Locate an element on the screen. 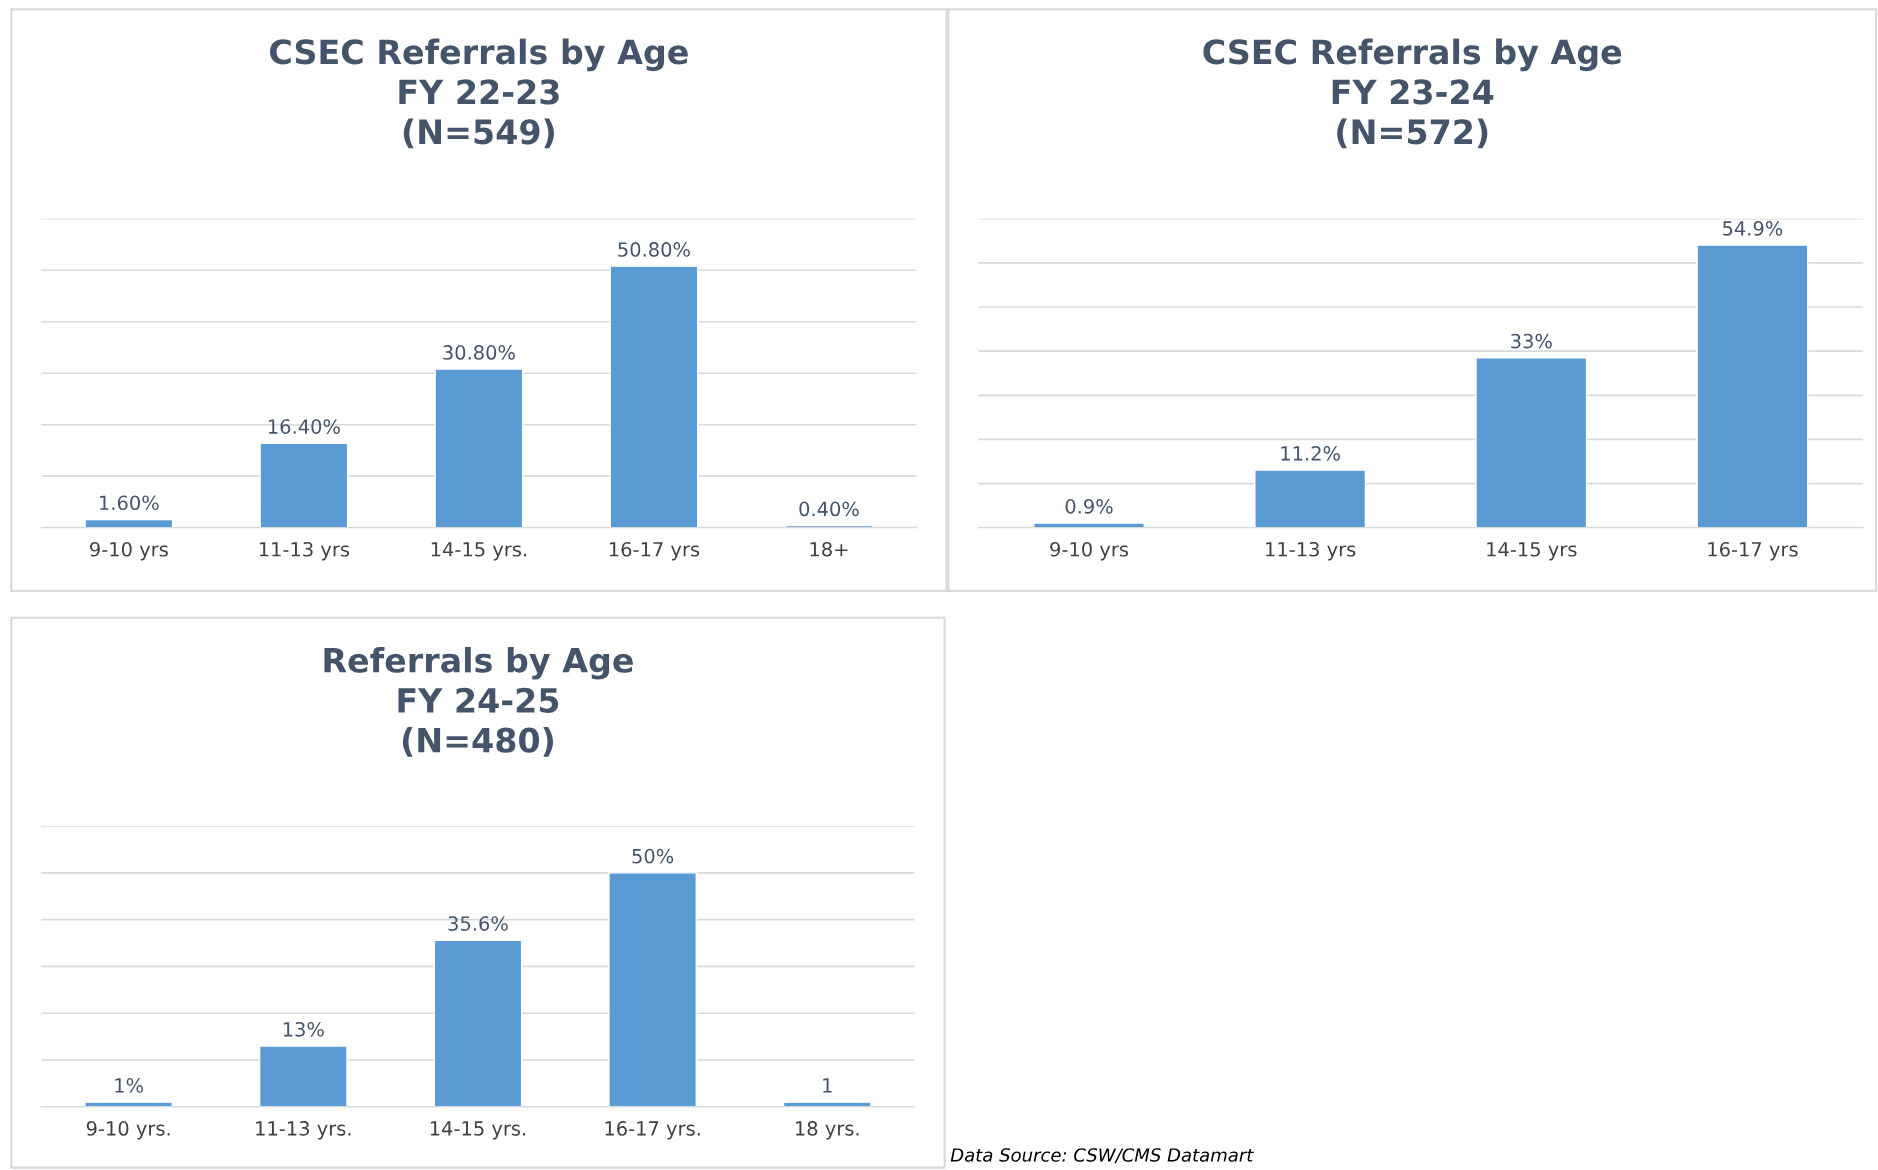 The width and height of the screenshot is (1878, 1170). data-label: 0.9% is located at coordinates (1089, 506).